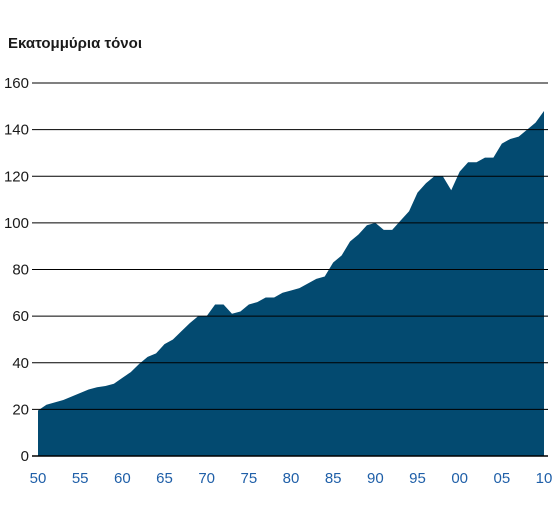  What do you see at coordinates (25, 456) in the screenshot?
I see `y-tick-label: 0` at bounding box center [25, 456].